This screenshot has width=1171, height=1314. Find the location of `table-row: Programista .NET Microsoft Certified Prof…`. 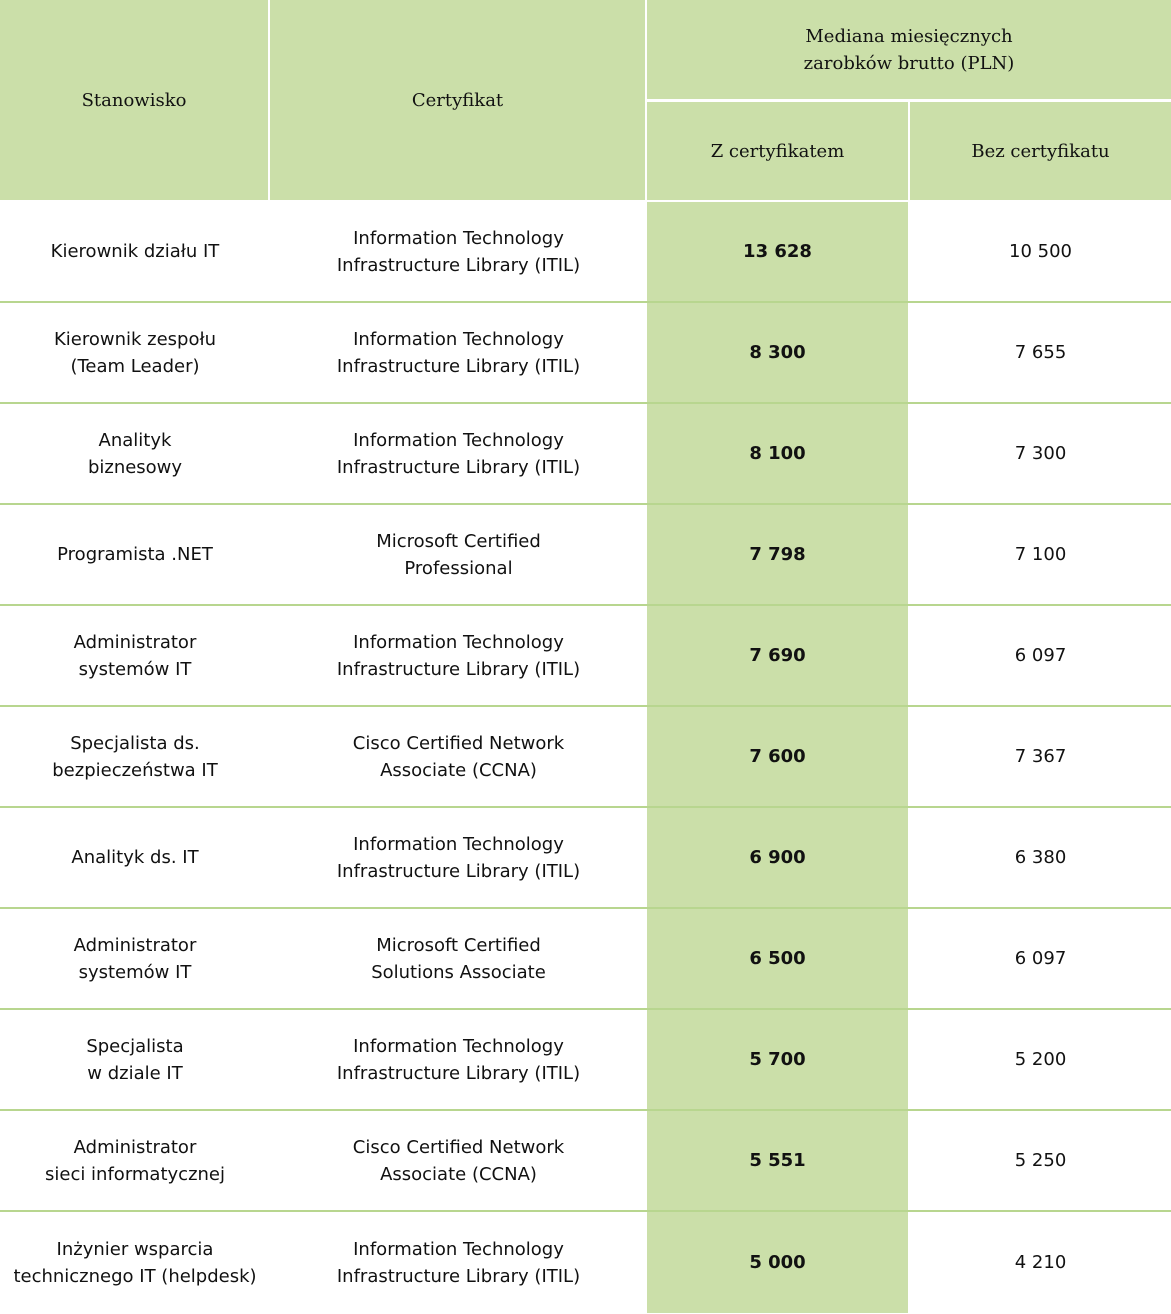

table-row: Programista .NET Microsoft Certified Prof… is located at coordinates (585, 555).